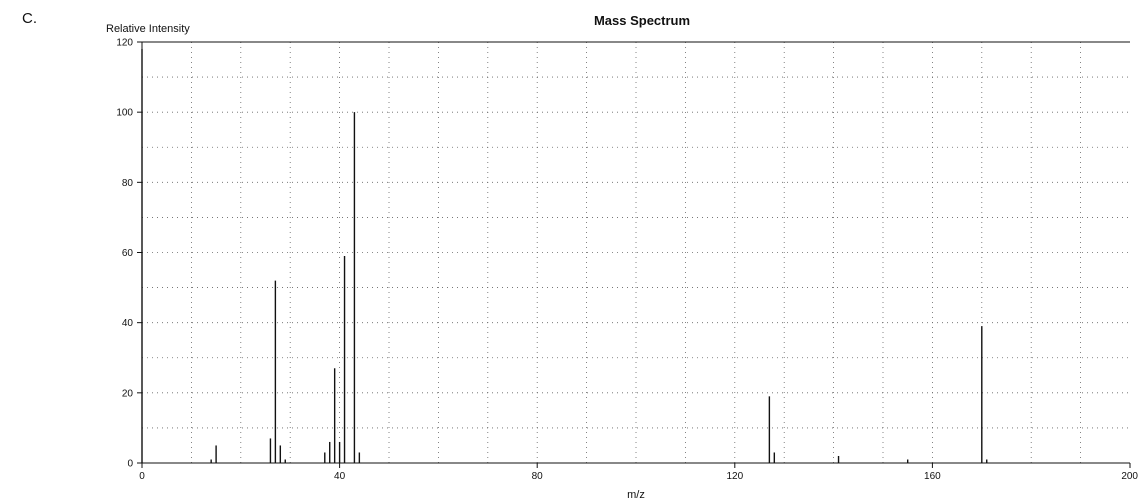 This screenshot has height=502, width=1144. Describe the element at coordinates (124, 43) in the screenshot. I see `y-tick-label: 120` at that location.